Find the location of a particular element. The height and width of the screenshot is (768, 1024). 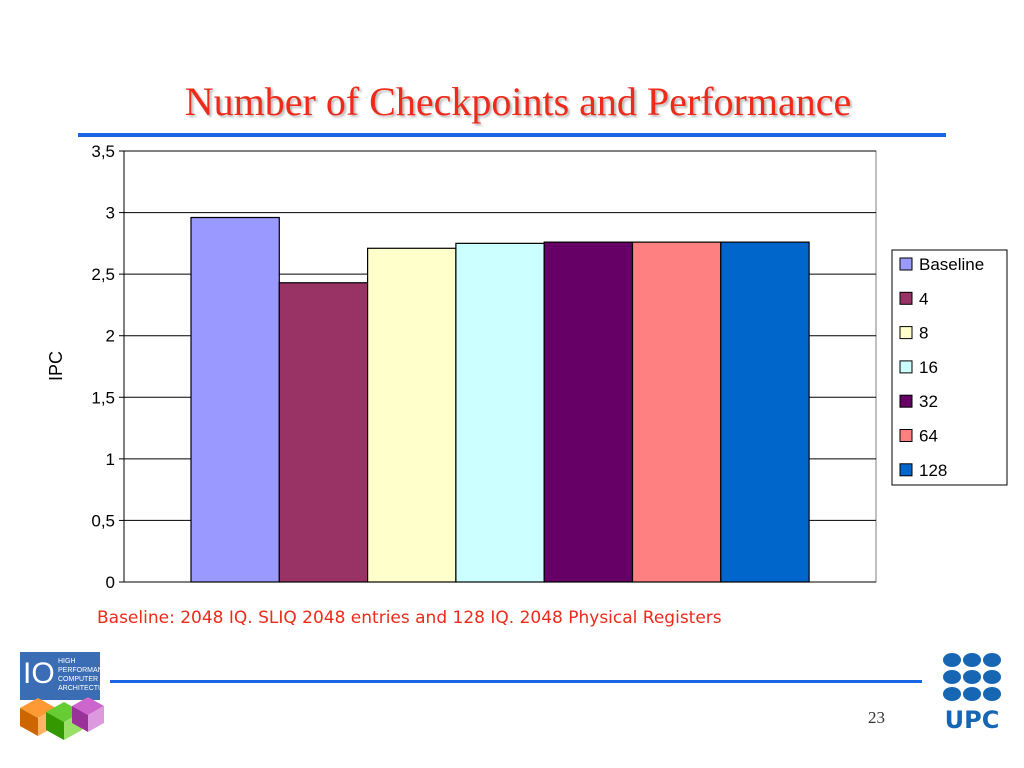

hpca-cube-green-side is located at coordinates (55, 726).